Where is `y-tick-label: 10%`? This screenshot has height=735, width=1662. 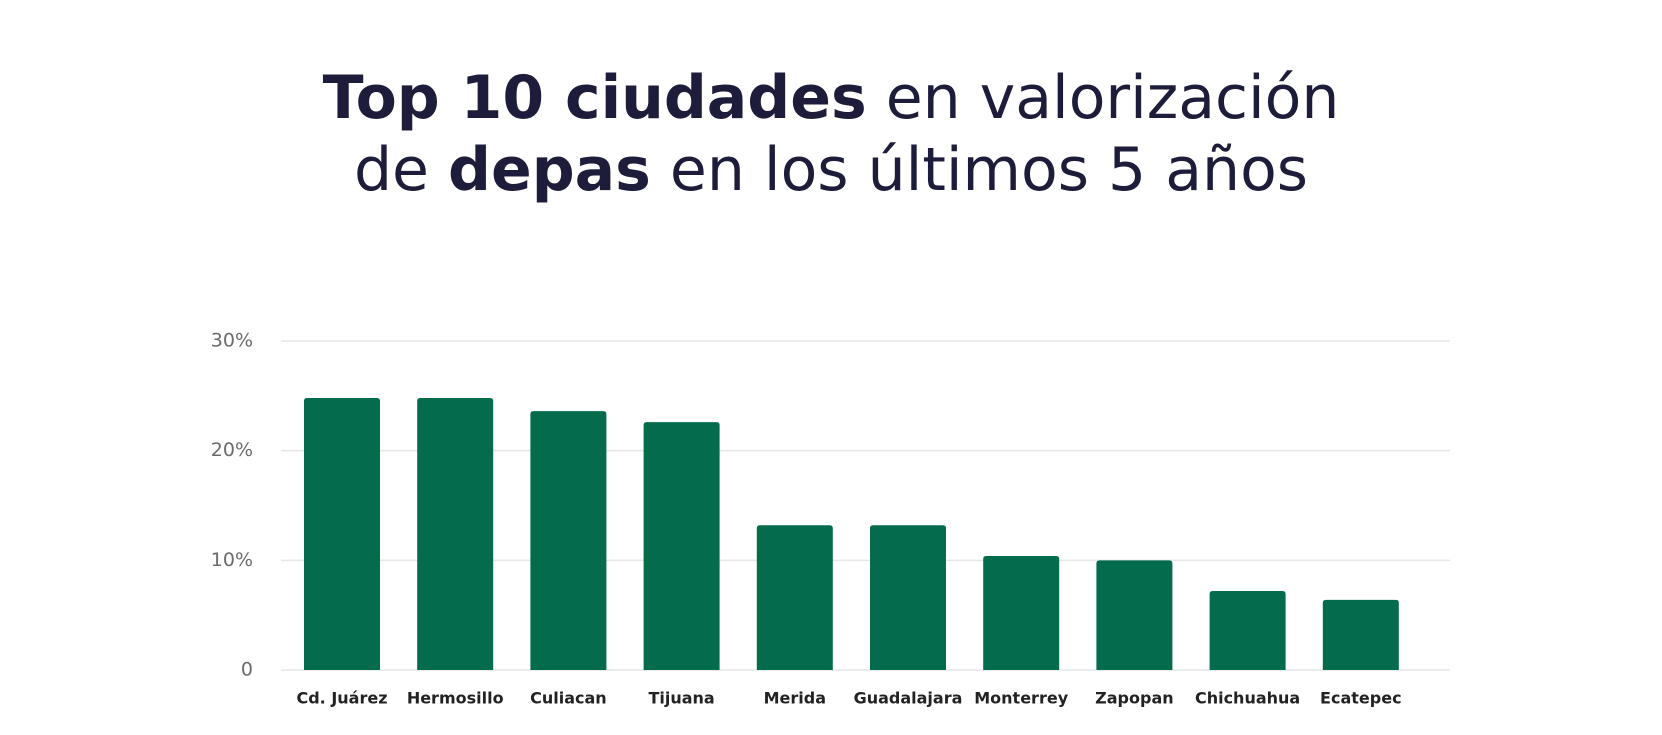
y-tick-label: 10% is located at coordinates (232, 560).